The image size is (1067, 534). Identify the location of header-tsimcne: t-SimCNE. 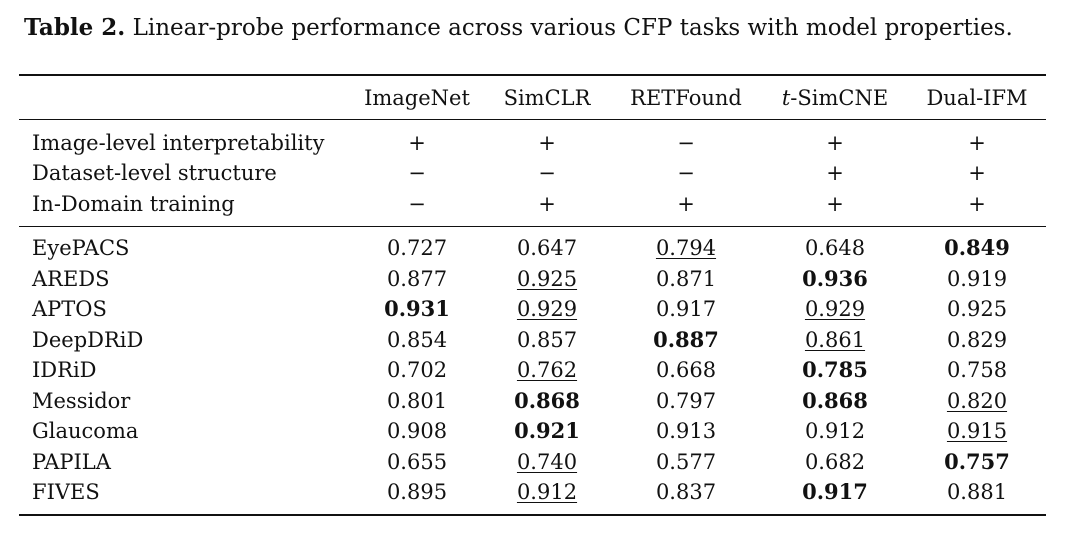
(835, 98).